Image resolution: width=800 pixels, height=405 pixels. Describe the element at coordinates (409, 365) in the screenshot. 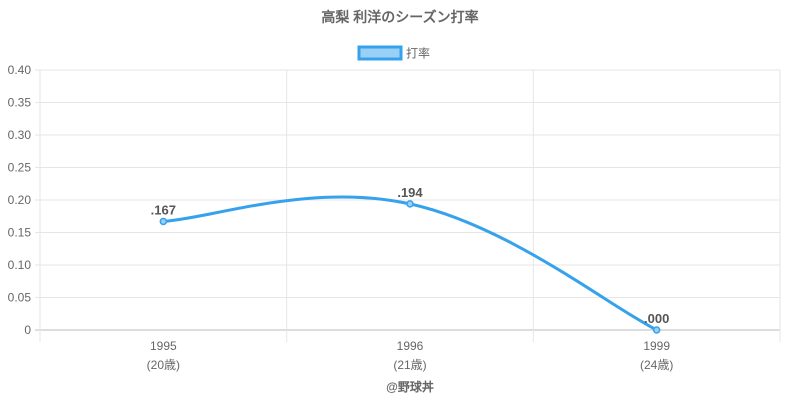

I see `x-tick-sublabel: (21歳)` at that location.